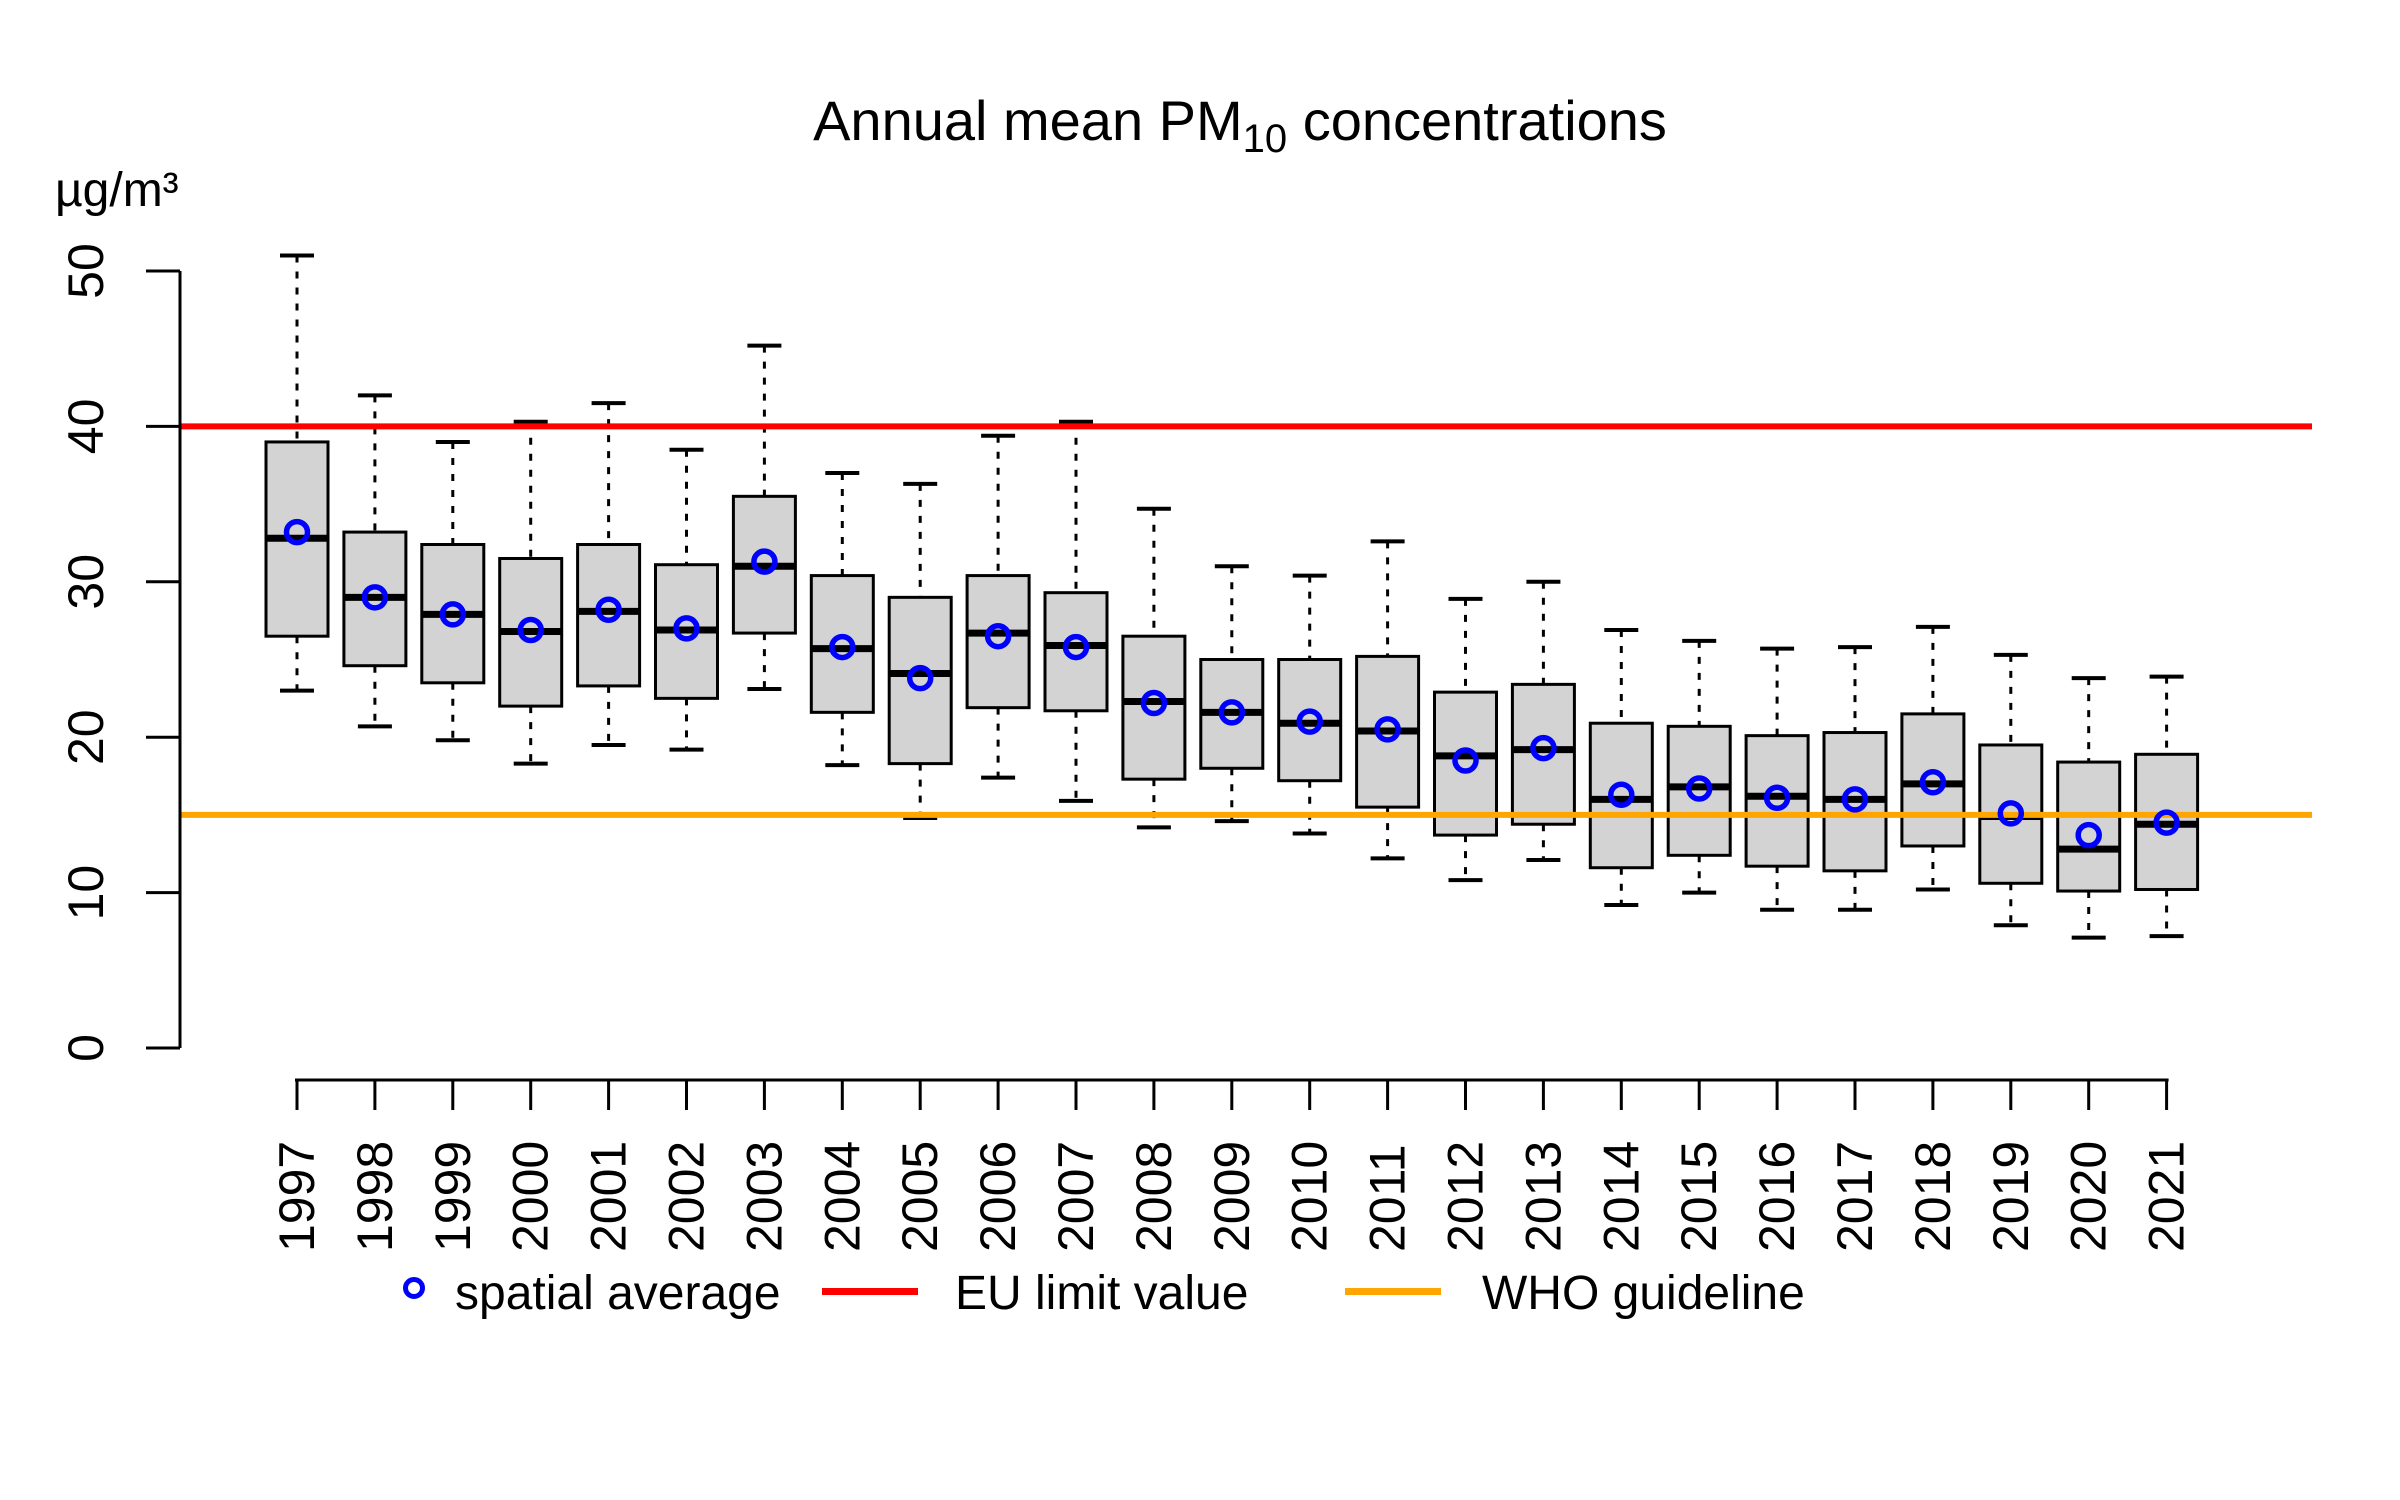 This screenshot has height=1500, width=2400. I want to click on box-group-2012, so click(1465, 739).